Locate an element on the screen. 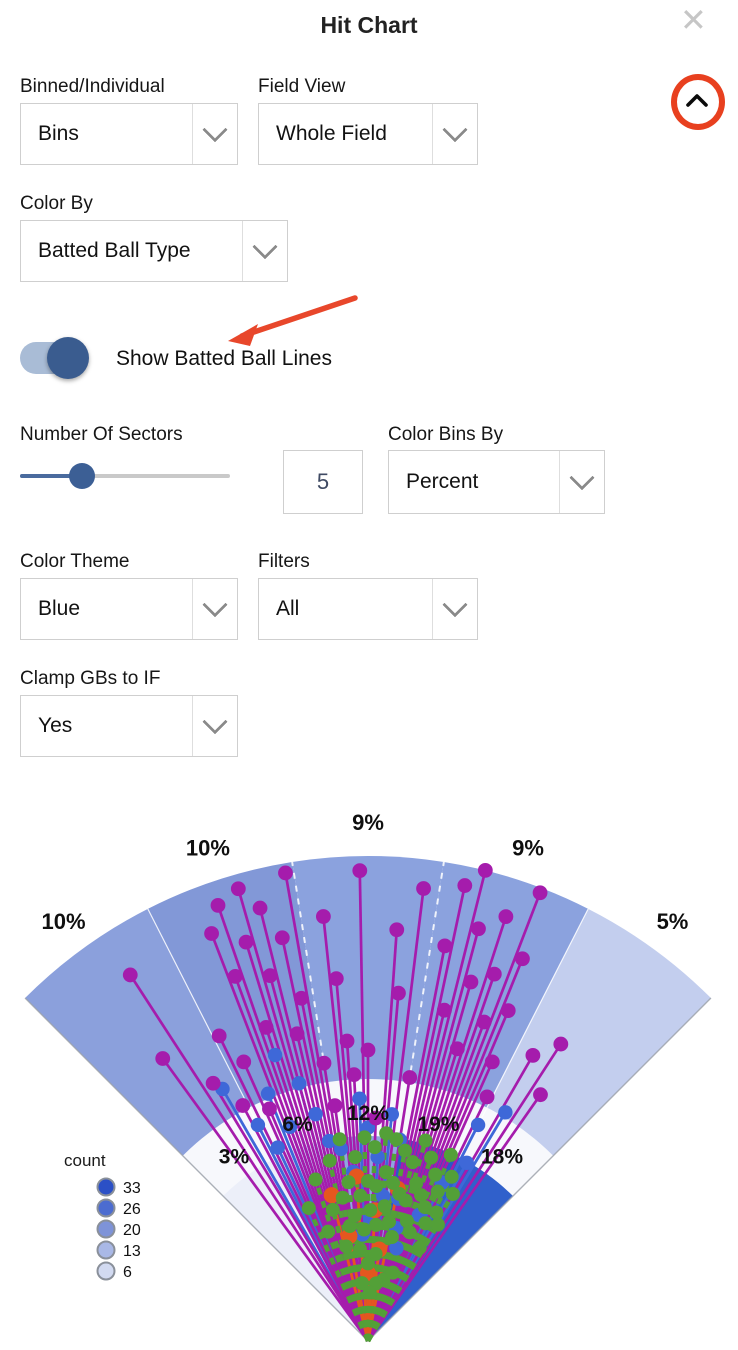 The image size is (738, 1350). green-ground-balls-dots is located at coordinates (380, 1213).